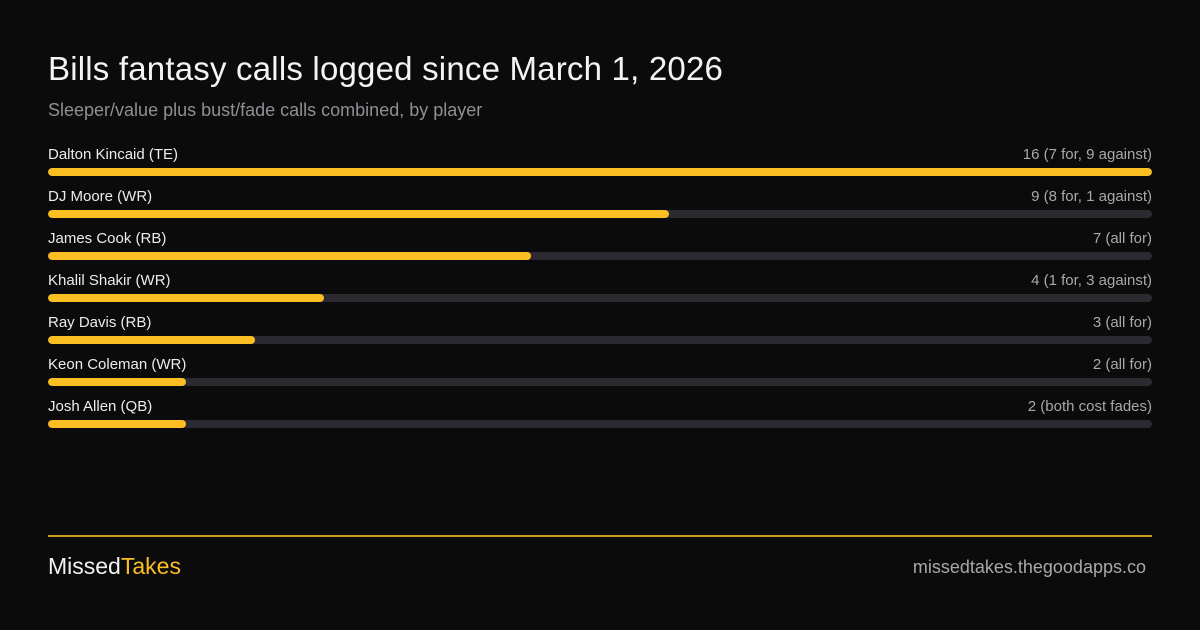  What do you see at coordinates (1089, 406) in the screenshot?
I see `bar-value-label: 2 (both cost fades)` at bounding box center [1089, 406].